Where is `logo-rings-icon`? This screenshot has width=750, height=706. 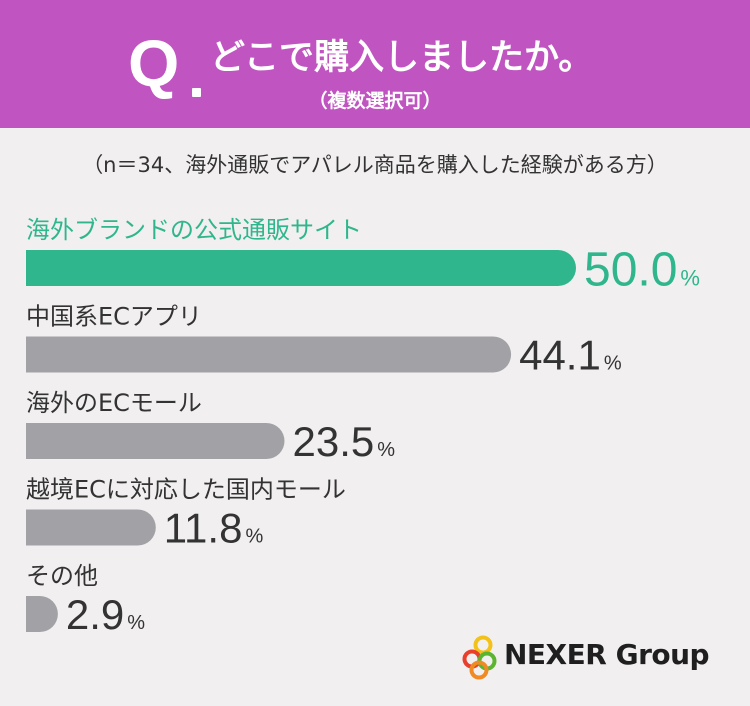 logo-rings-icon is located at coordinates (479, 657).